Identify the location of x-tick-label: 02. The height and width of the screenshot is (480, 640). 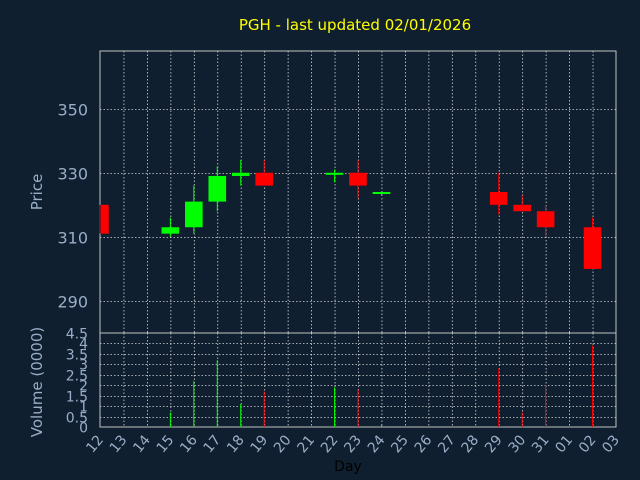
(588, 444).